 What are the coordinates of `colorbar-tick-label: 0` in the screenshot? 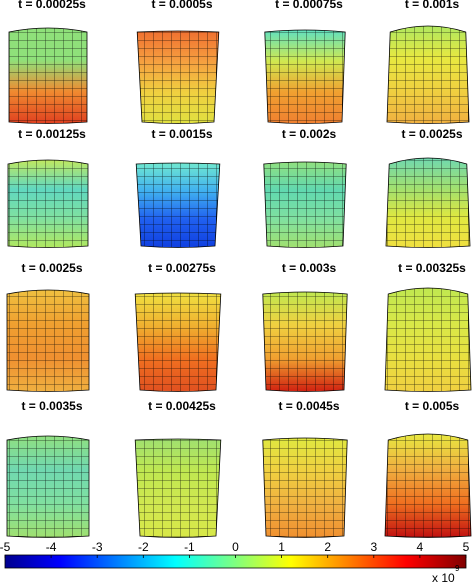 It's located at (235, 547).